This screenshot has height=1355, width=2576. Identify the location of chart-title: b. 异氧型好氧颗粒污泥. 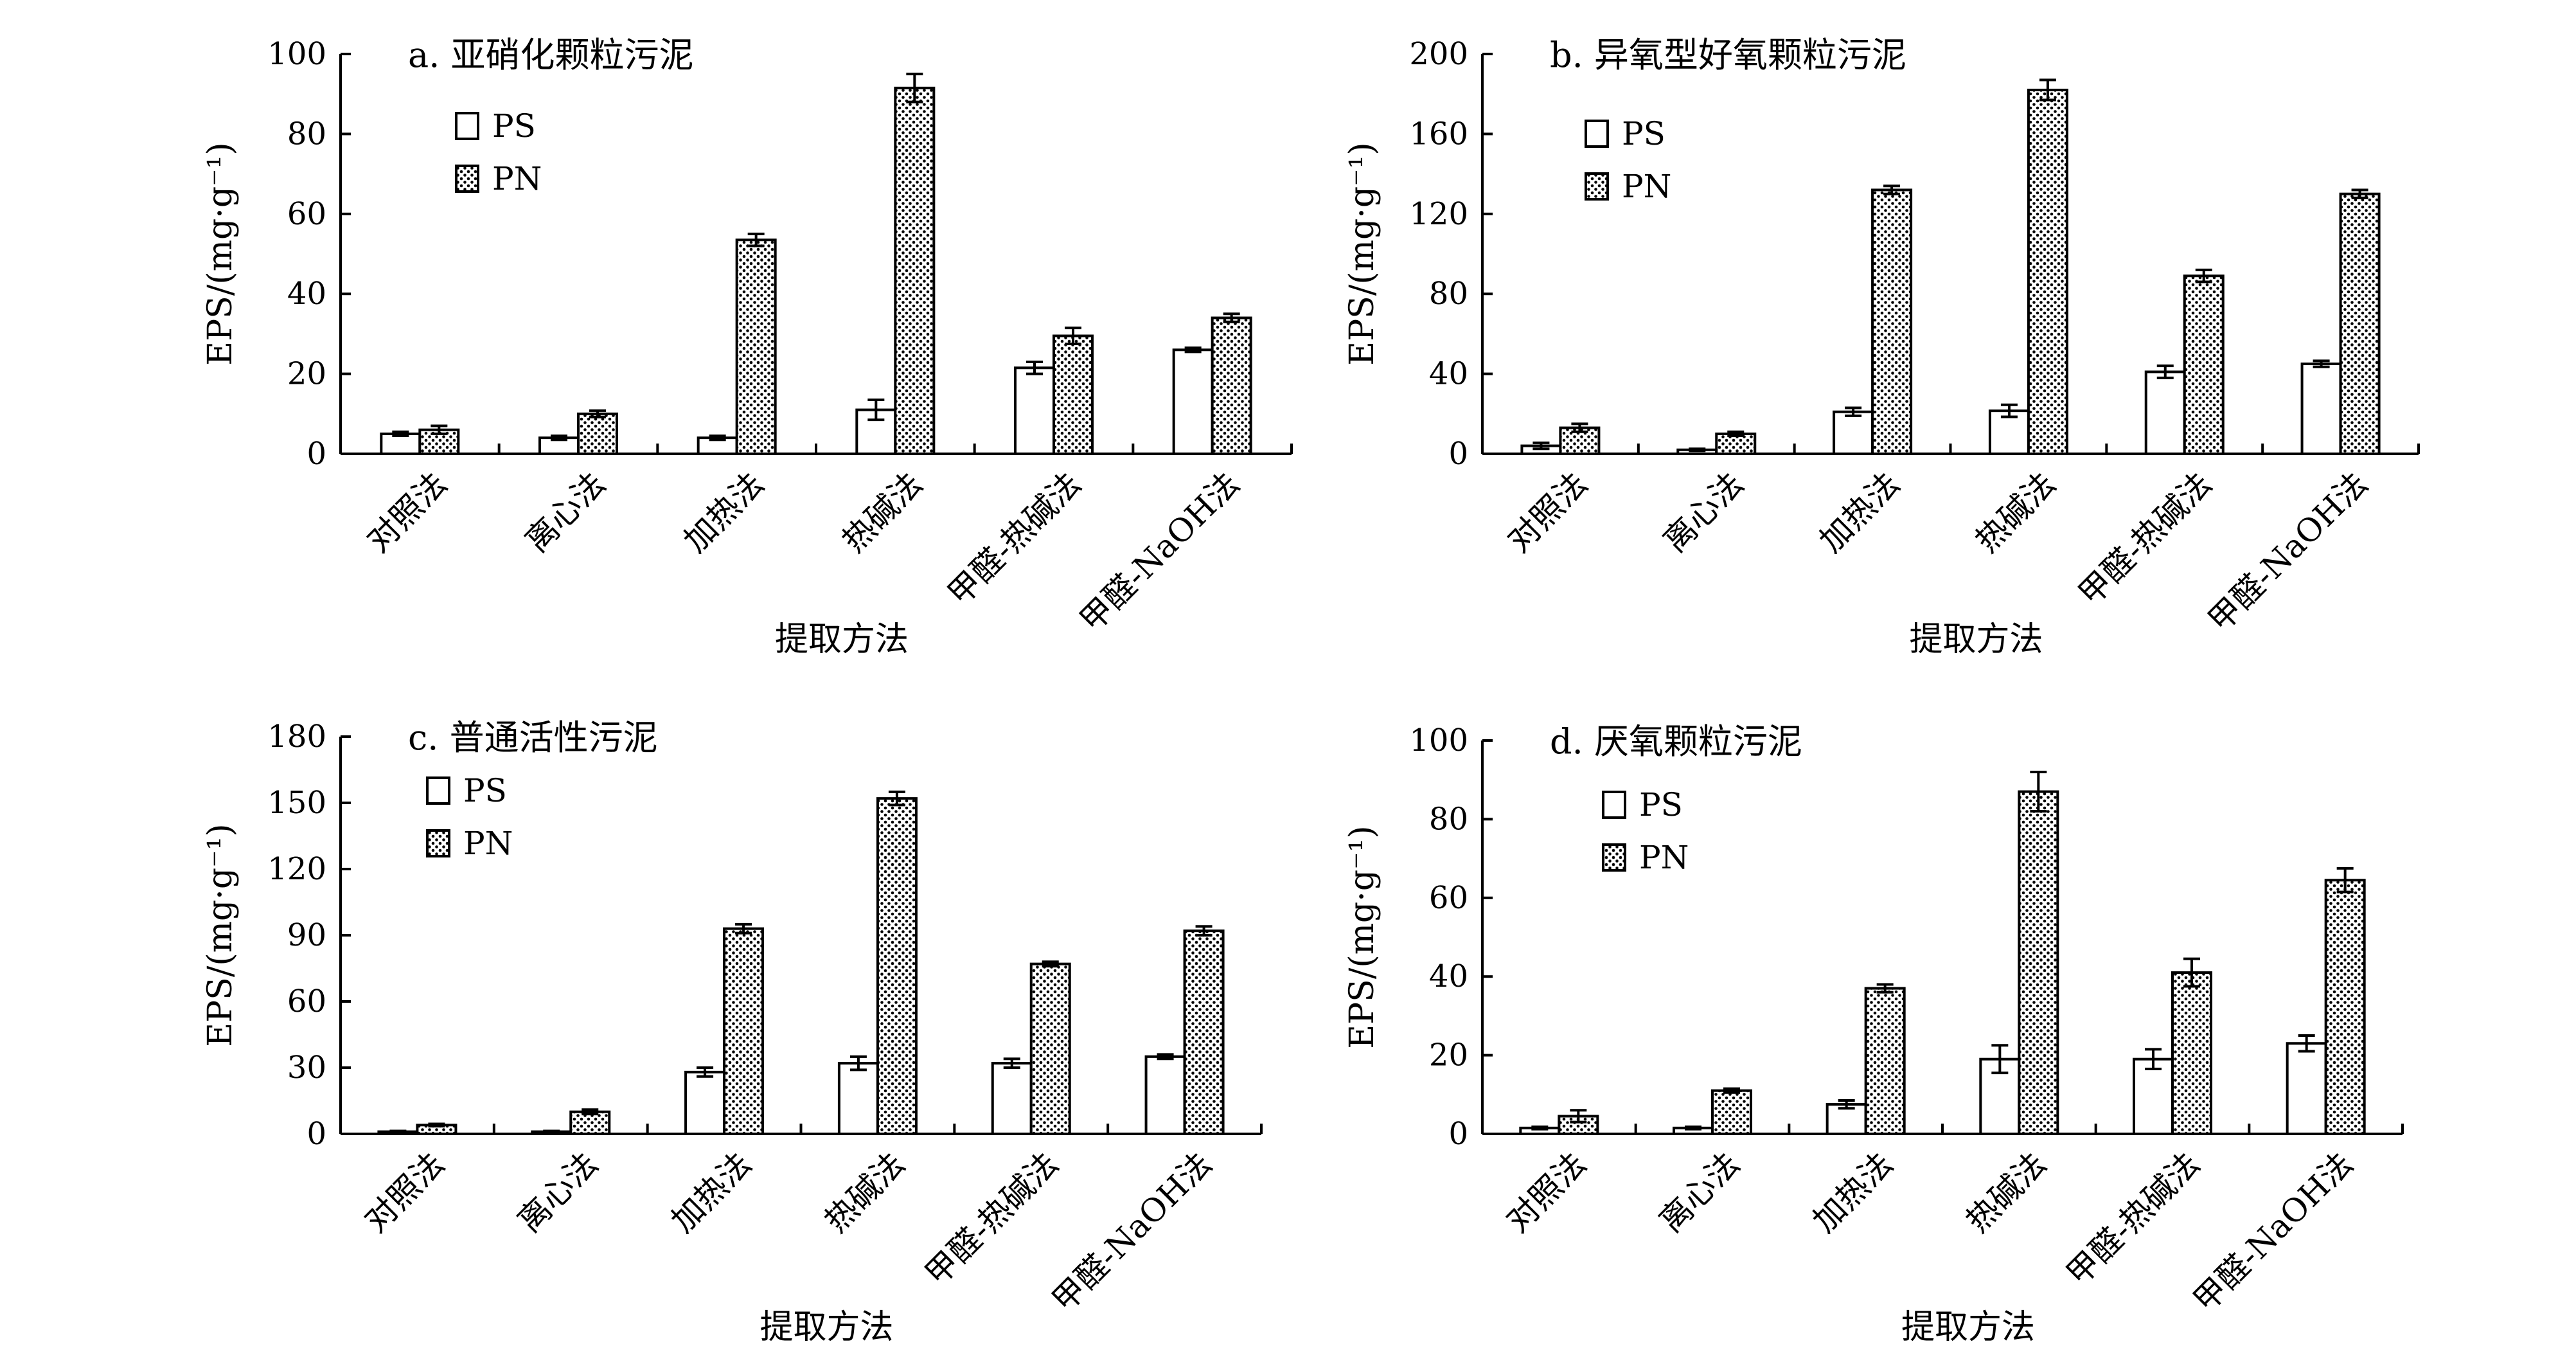
(1728, 55).